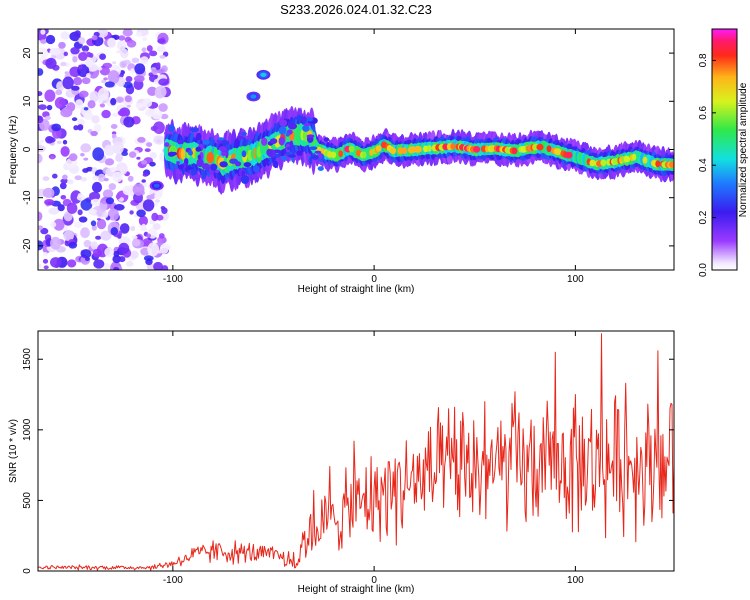  I want to click on x-tick-label: -100, so click(173, 279).